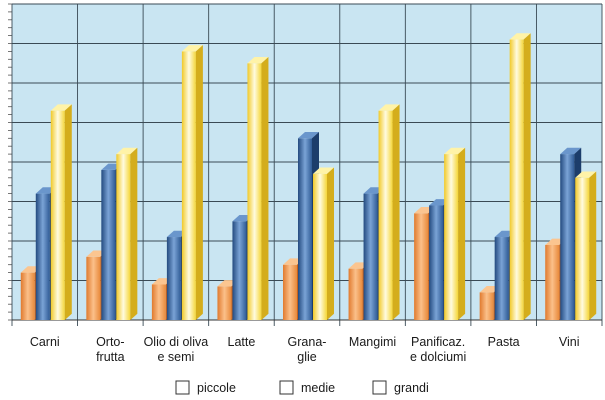  I want to click on legend-item-grandi: grandi, so click(400, 387).